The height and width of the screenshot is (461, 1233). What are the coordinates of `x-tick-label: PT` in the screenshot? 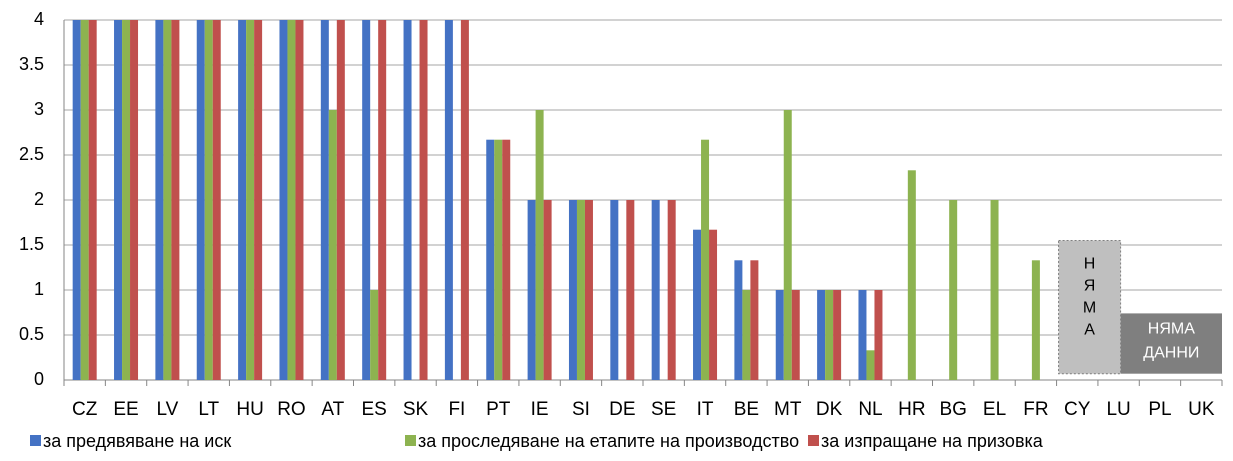 It's located at (498, 409).